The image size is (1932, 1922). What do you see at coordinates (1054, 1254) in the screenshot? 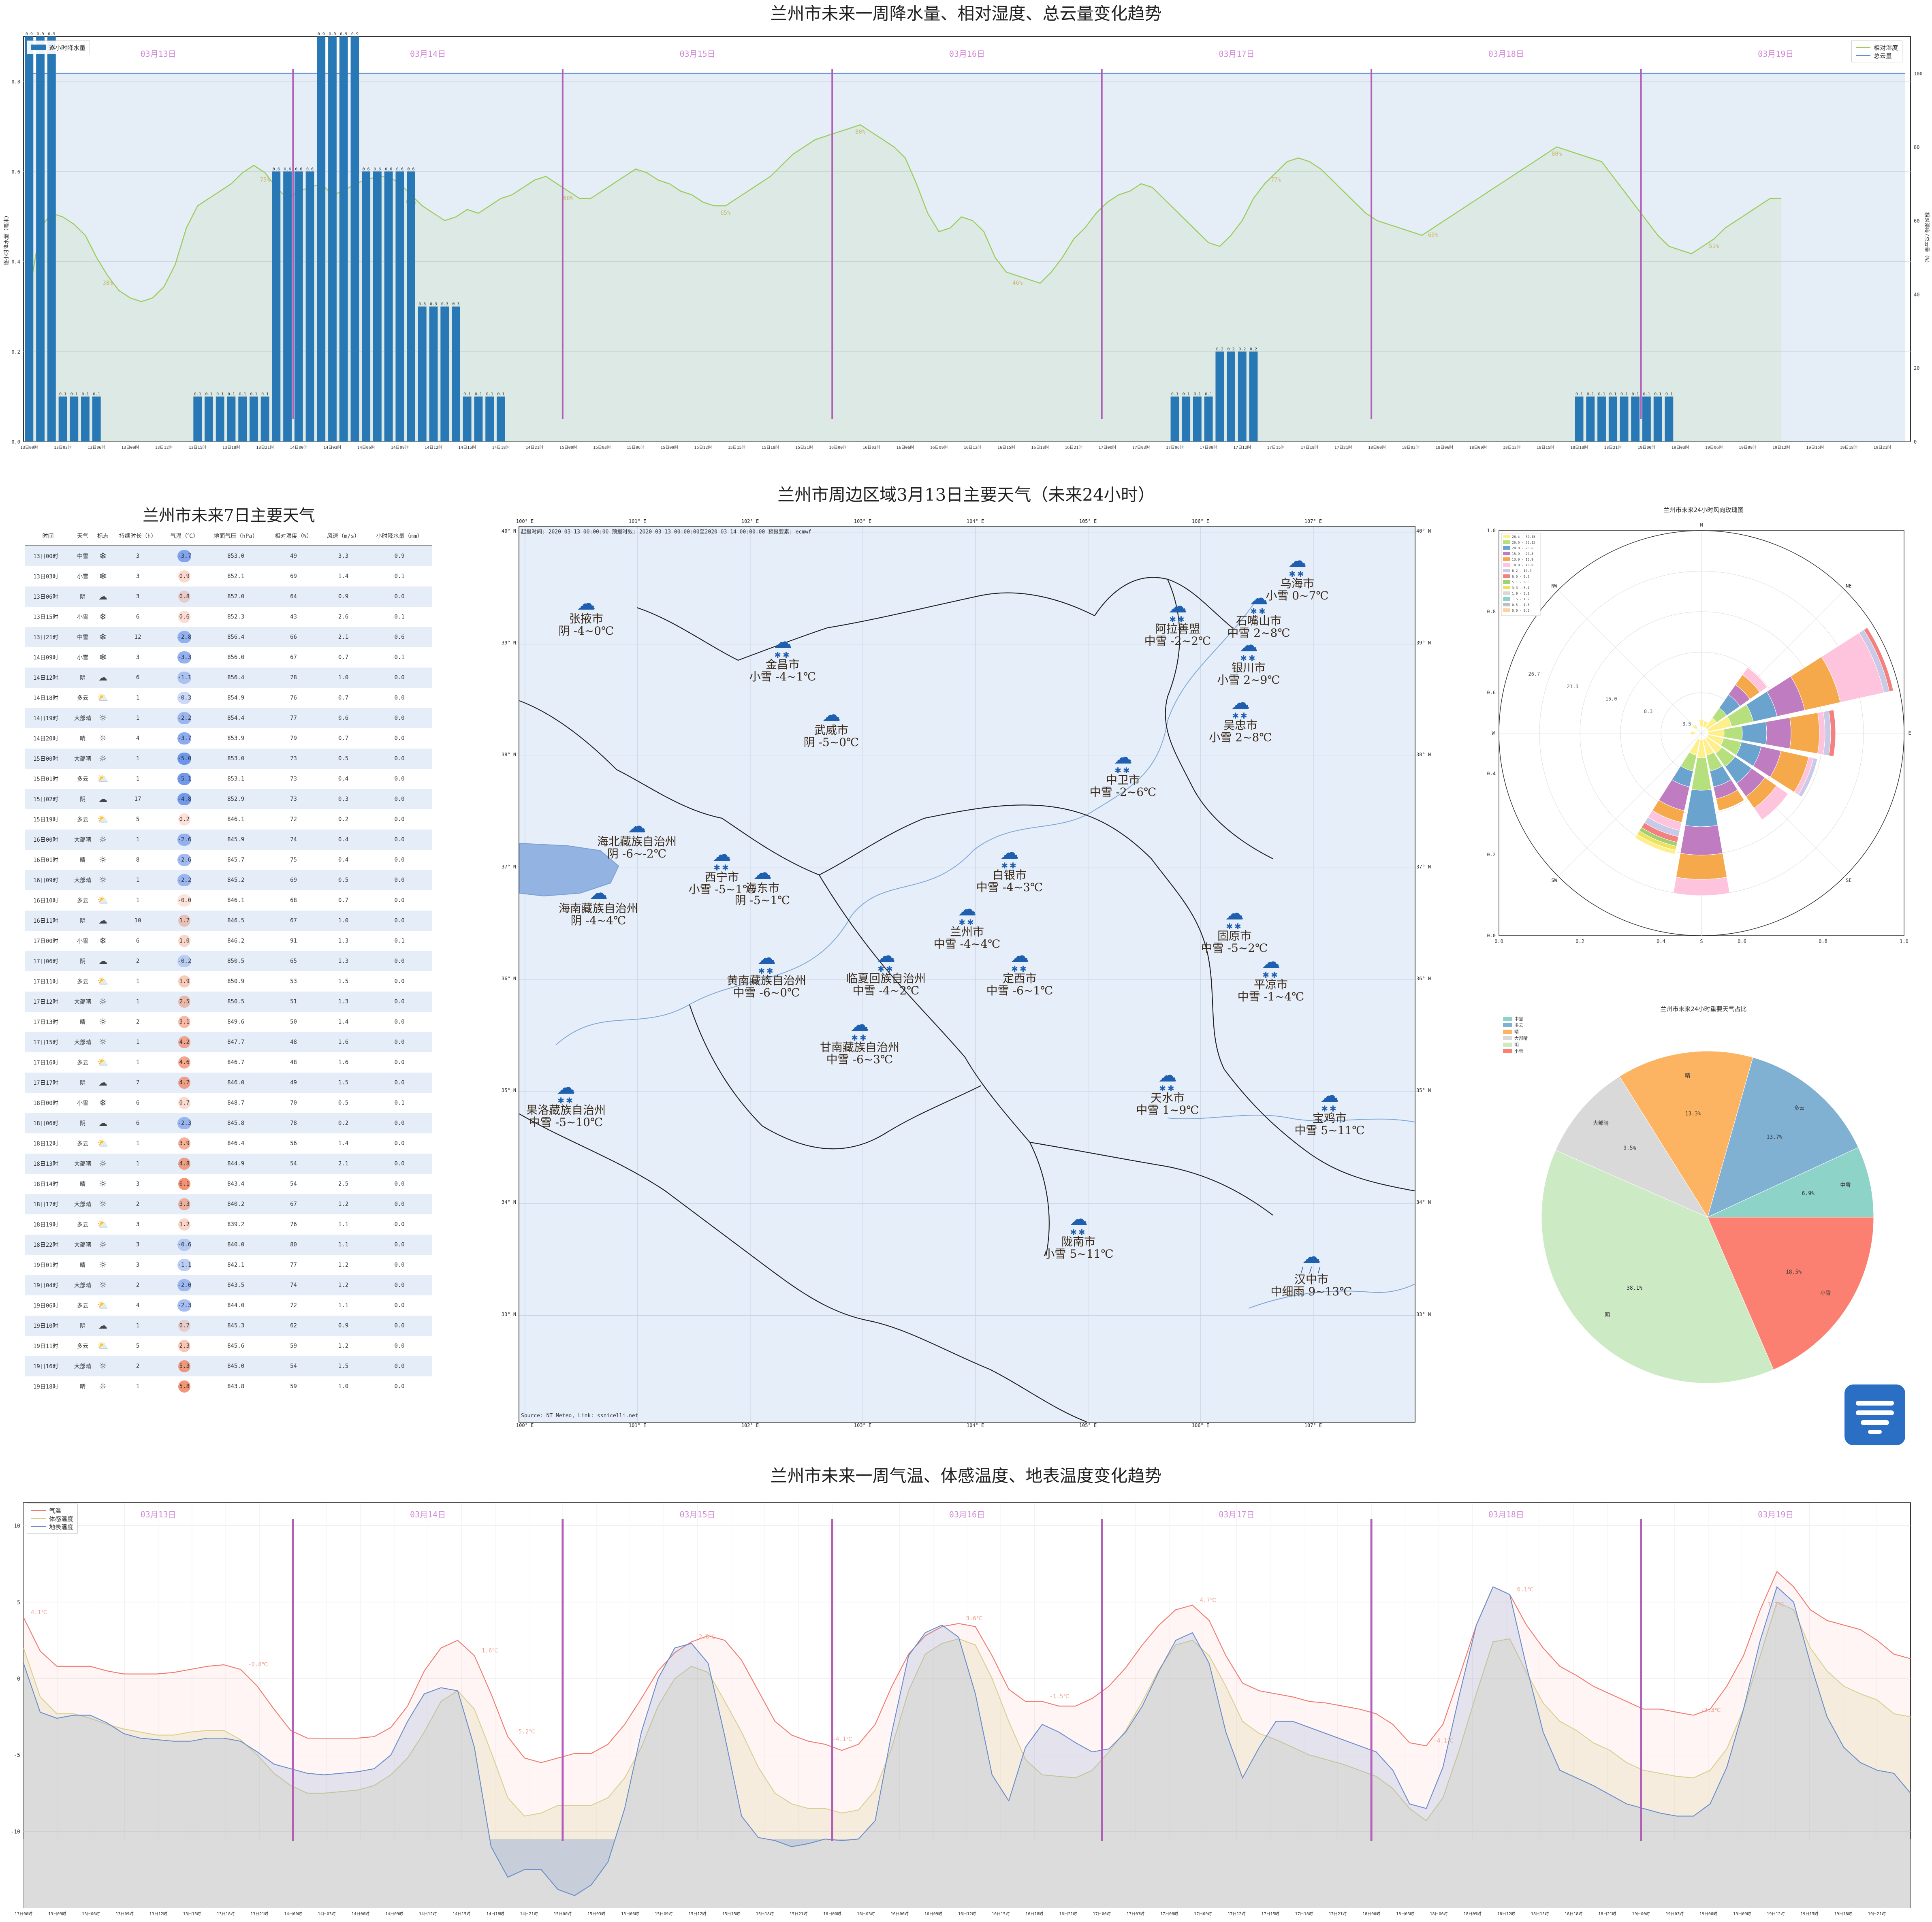
I see `city-weather: 小雪` at bounding box center [1054, 1254].